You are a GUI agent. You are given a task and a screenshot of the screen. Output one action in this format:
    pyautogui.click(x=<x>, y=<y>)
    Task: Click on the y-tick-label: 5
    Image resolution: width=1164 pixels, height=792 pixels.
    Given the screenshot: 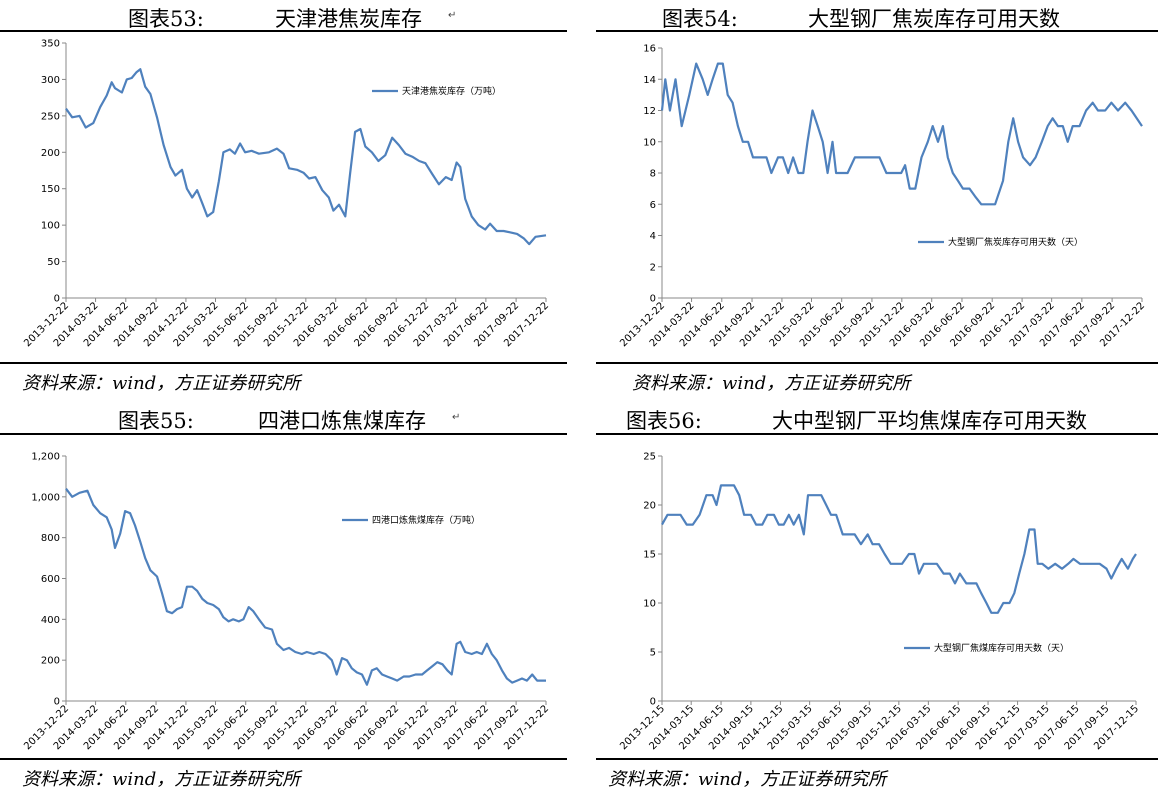 What is the action you would take?
    pyautogui.click(x=653, y=653)
    